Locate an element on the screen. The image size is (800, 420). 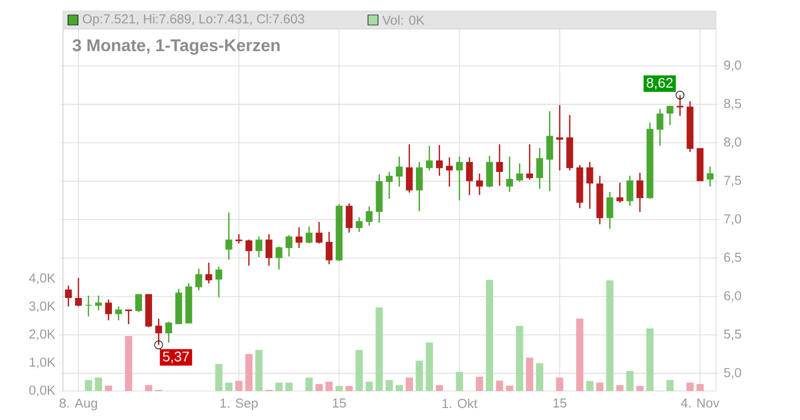
annotation: 5,37 is located at coordinates (175, 358).